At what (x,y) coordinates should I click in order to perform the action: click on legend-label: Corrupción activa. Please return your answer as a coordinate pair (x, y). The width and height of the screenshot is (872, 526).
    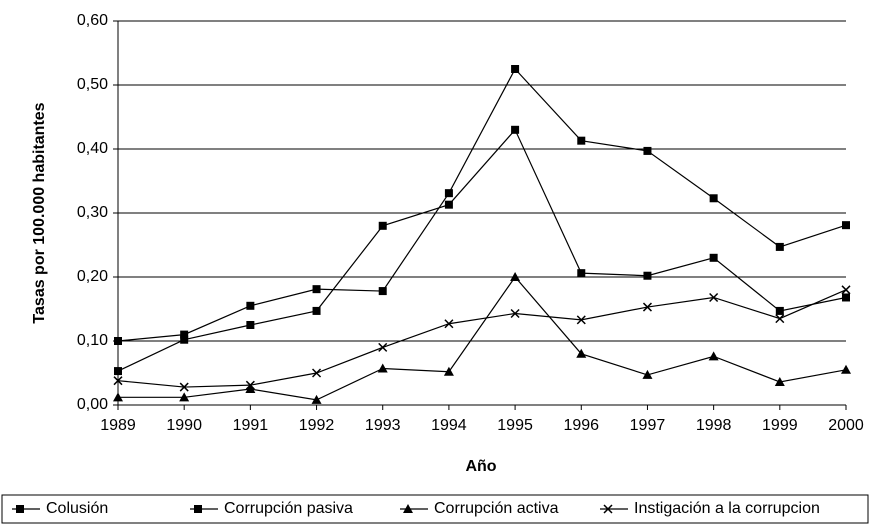
    Looking at the image, I should click on (496, 508).